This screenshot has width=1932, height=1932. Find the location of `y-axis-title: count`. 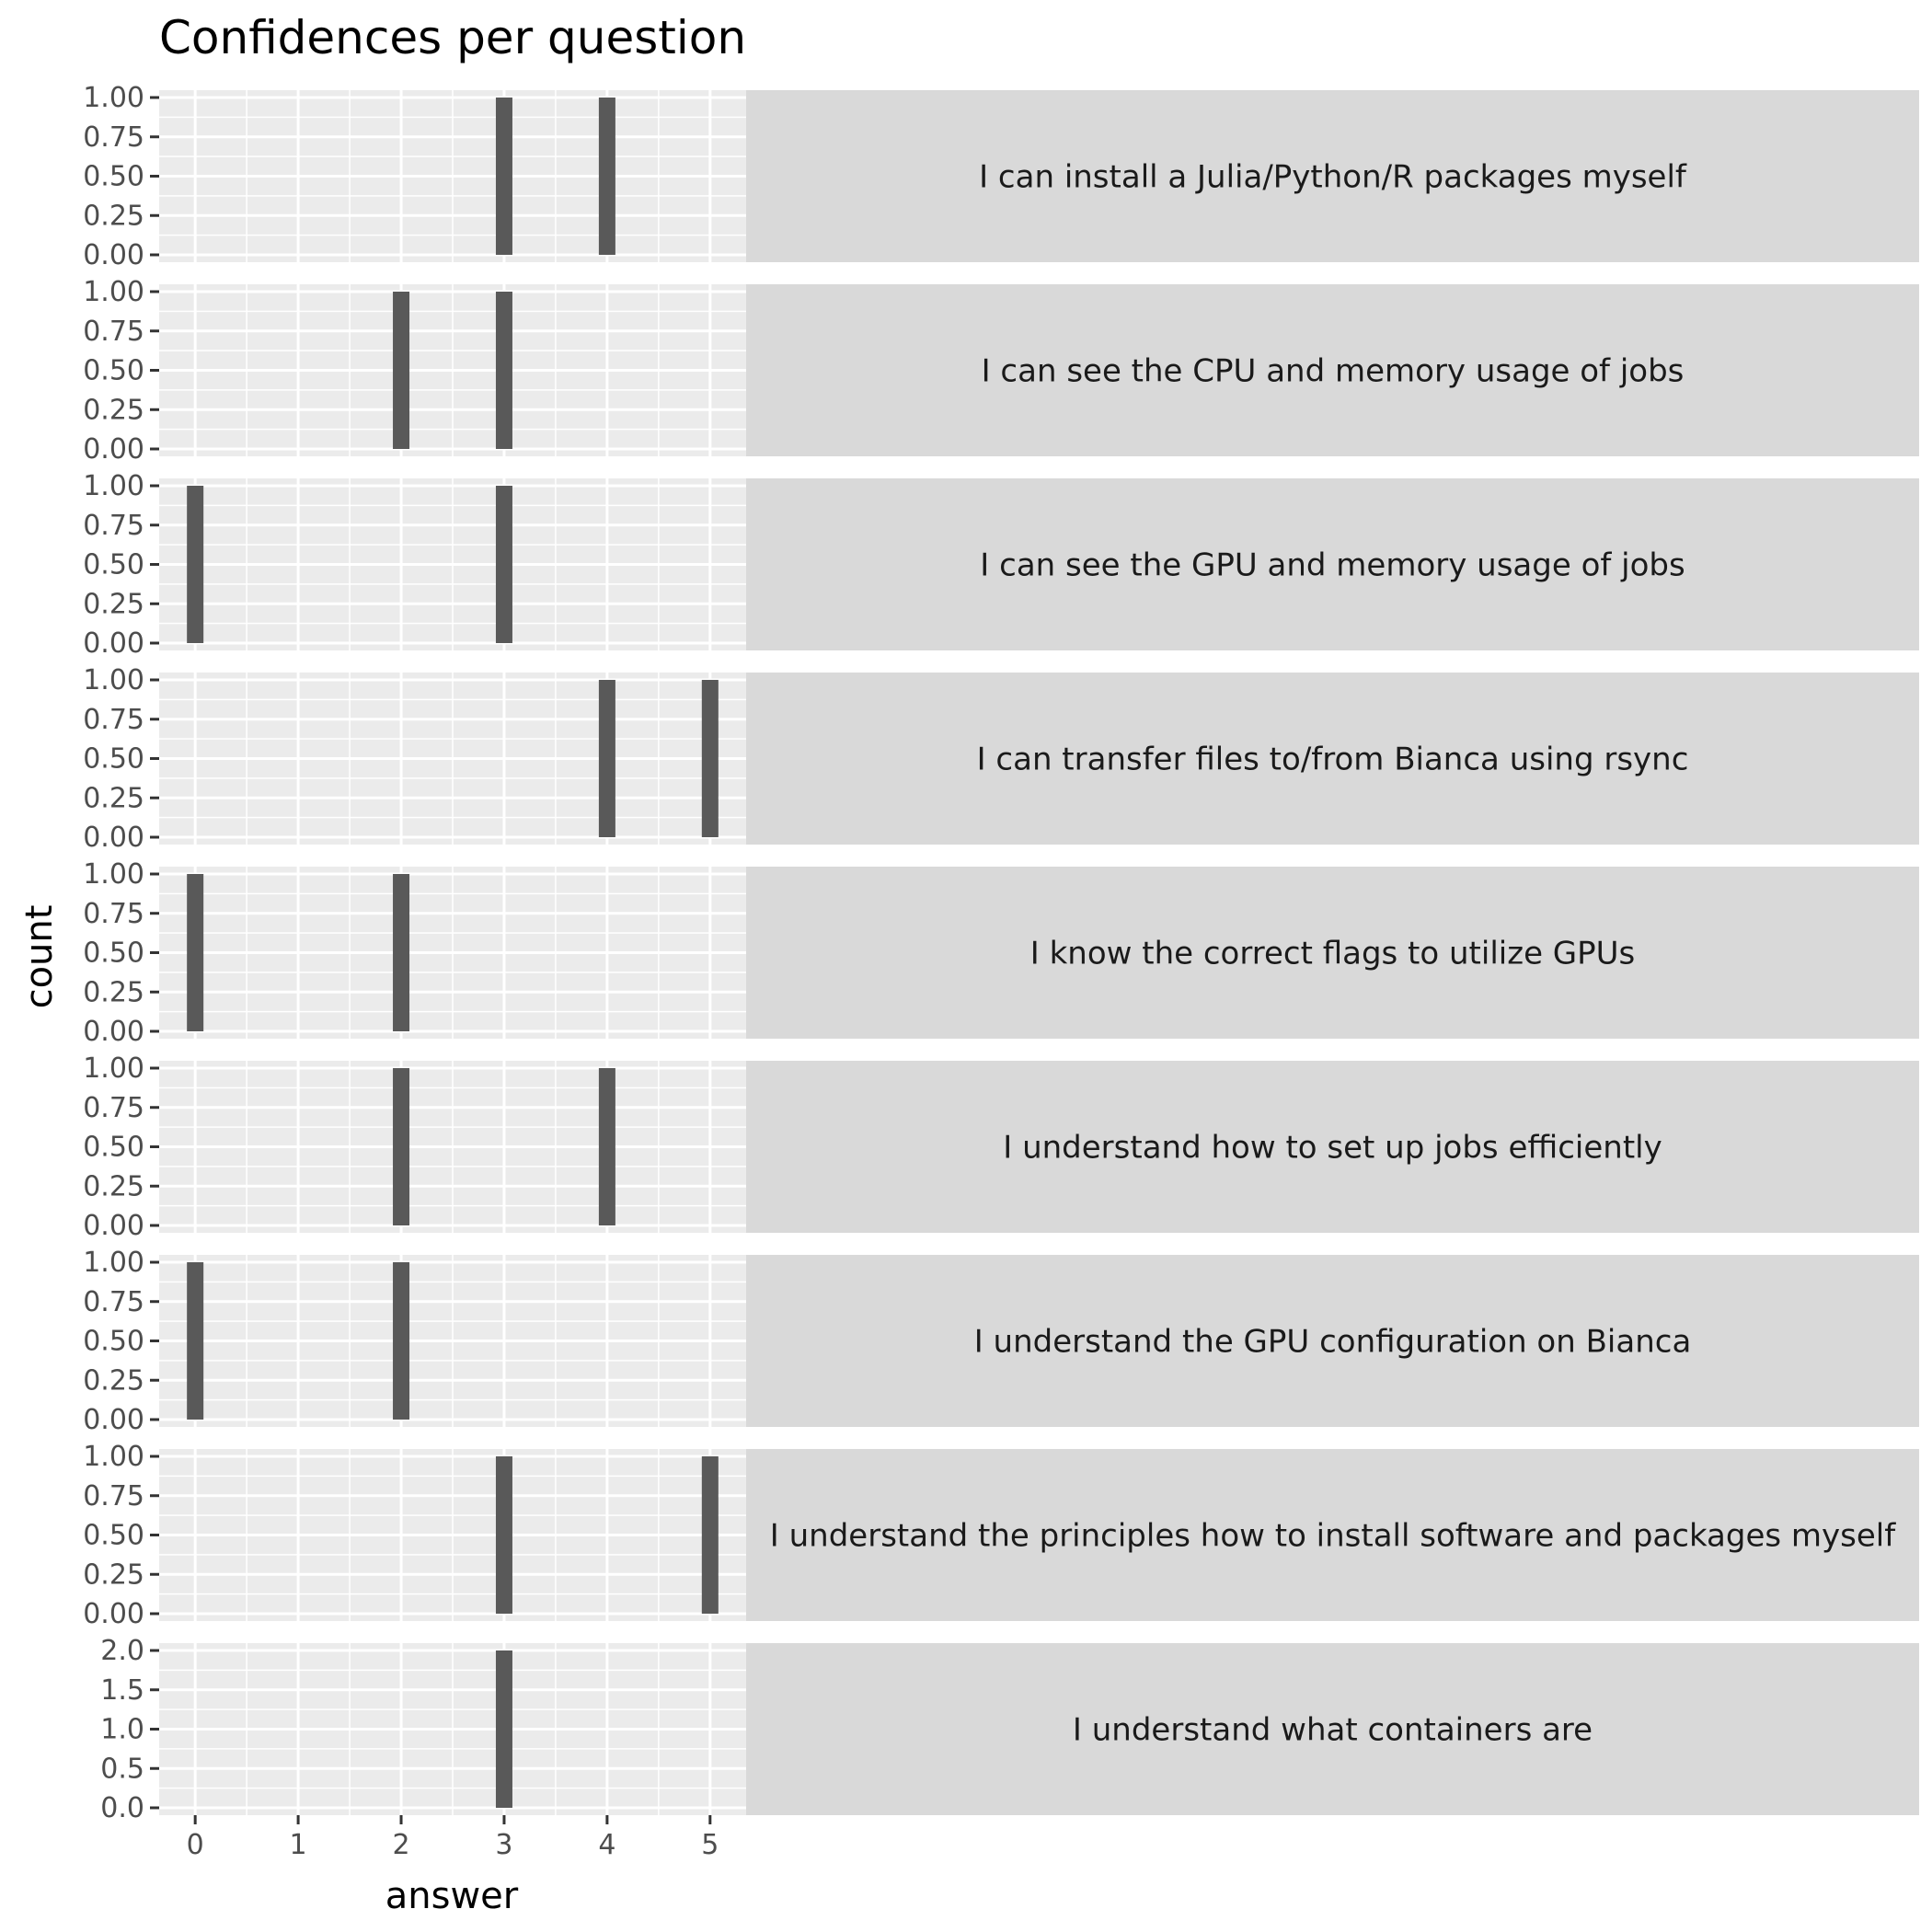

y-axis-title: count is located at coordinates (39, 957).